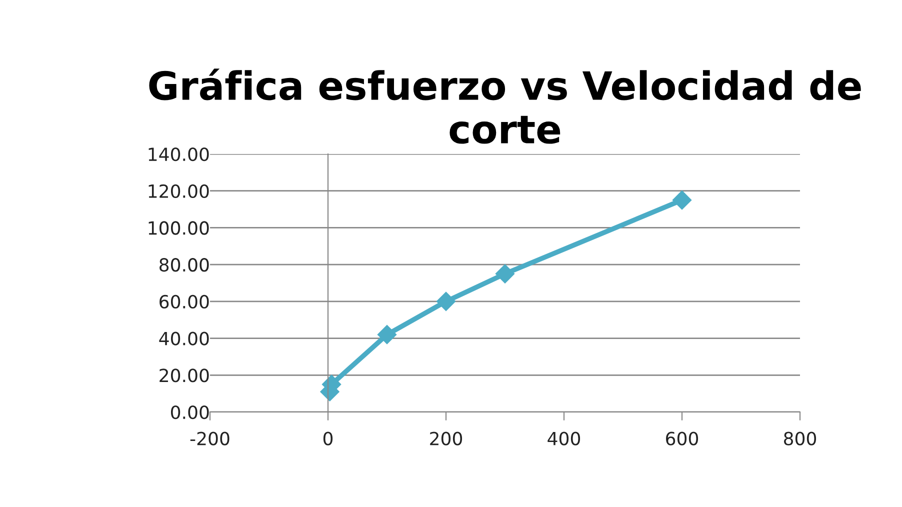 The width and height of the screenshot is (902, 507). I want to click on y-tick-label: 0.00, so click(189, 412).